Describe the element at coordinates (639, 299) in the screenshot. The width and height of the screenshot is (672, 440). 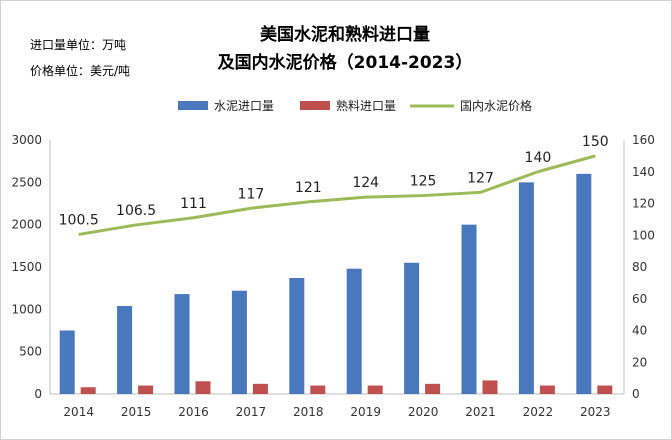
I see `y-right-tick-label: 60` at that location.